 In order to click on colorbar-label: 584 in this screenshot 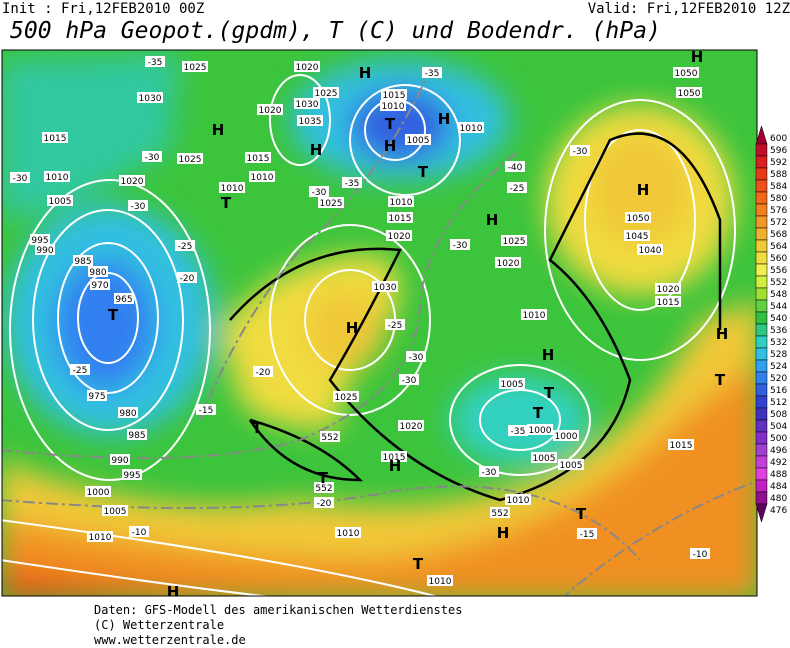, I will do `click(778, 187)`.